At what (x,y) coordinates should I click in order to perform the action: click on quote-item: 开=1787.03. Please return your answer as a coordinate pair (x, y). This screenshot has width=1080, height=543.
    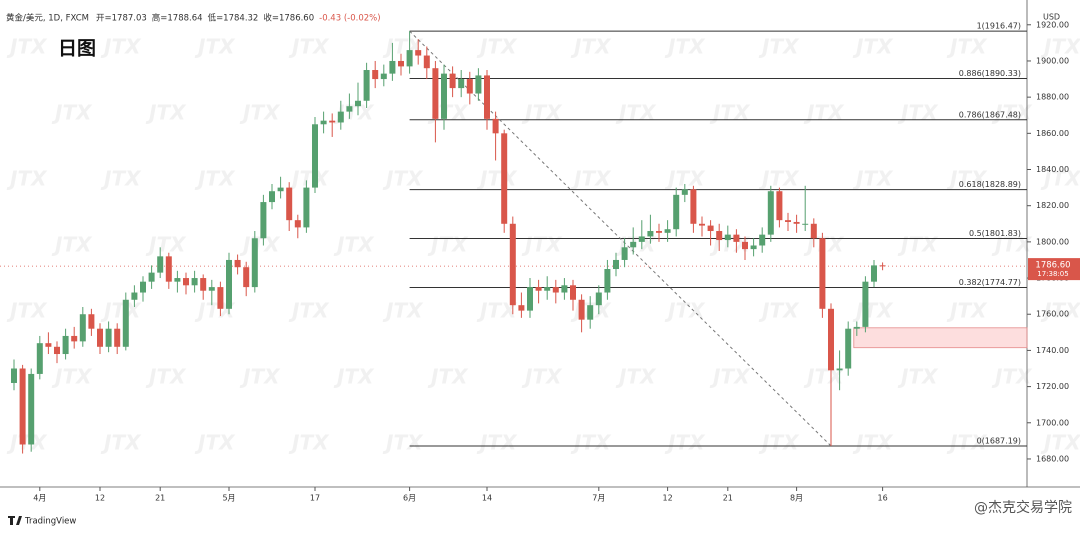
    Looking at the image, I should click on (121, 19).